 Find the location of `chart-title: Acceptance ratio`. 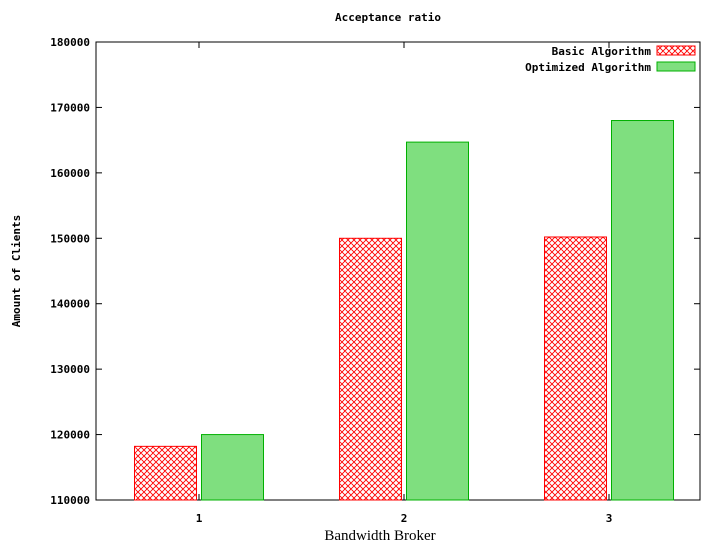

chart-title: Acceptance ratio is located at coordinates (388, 17).